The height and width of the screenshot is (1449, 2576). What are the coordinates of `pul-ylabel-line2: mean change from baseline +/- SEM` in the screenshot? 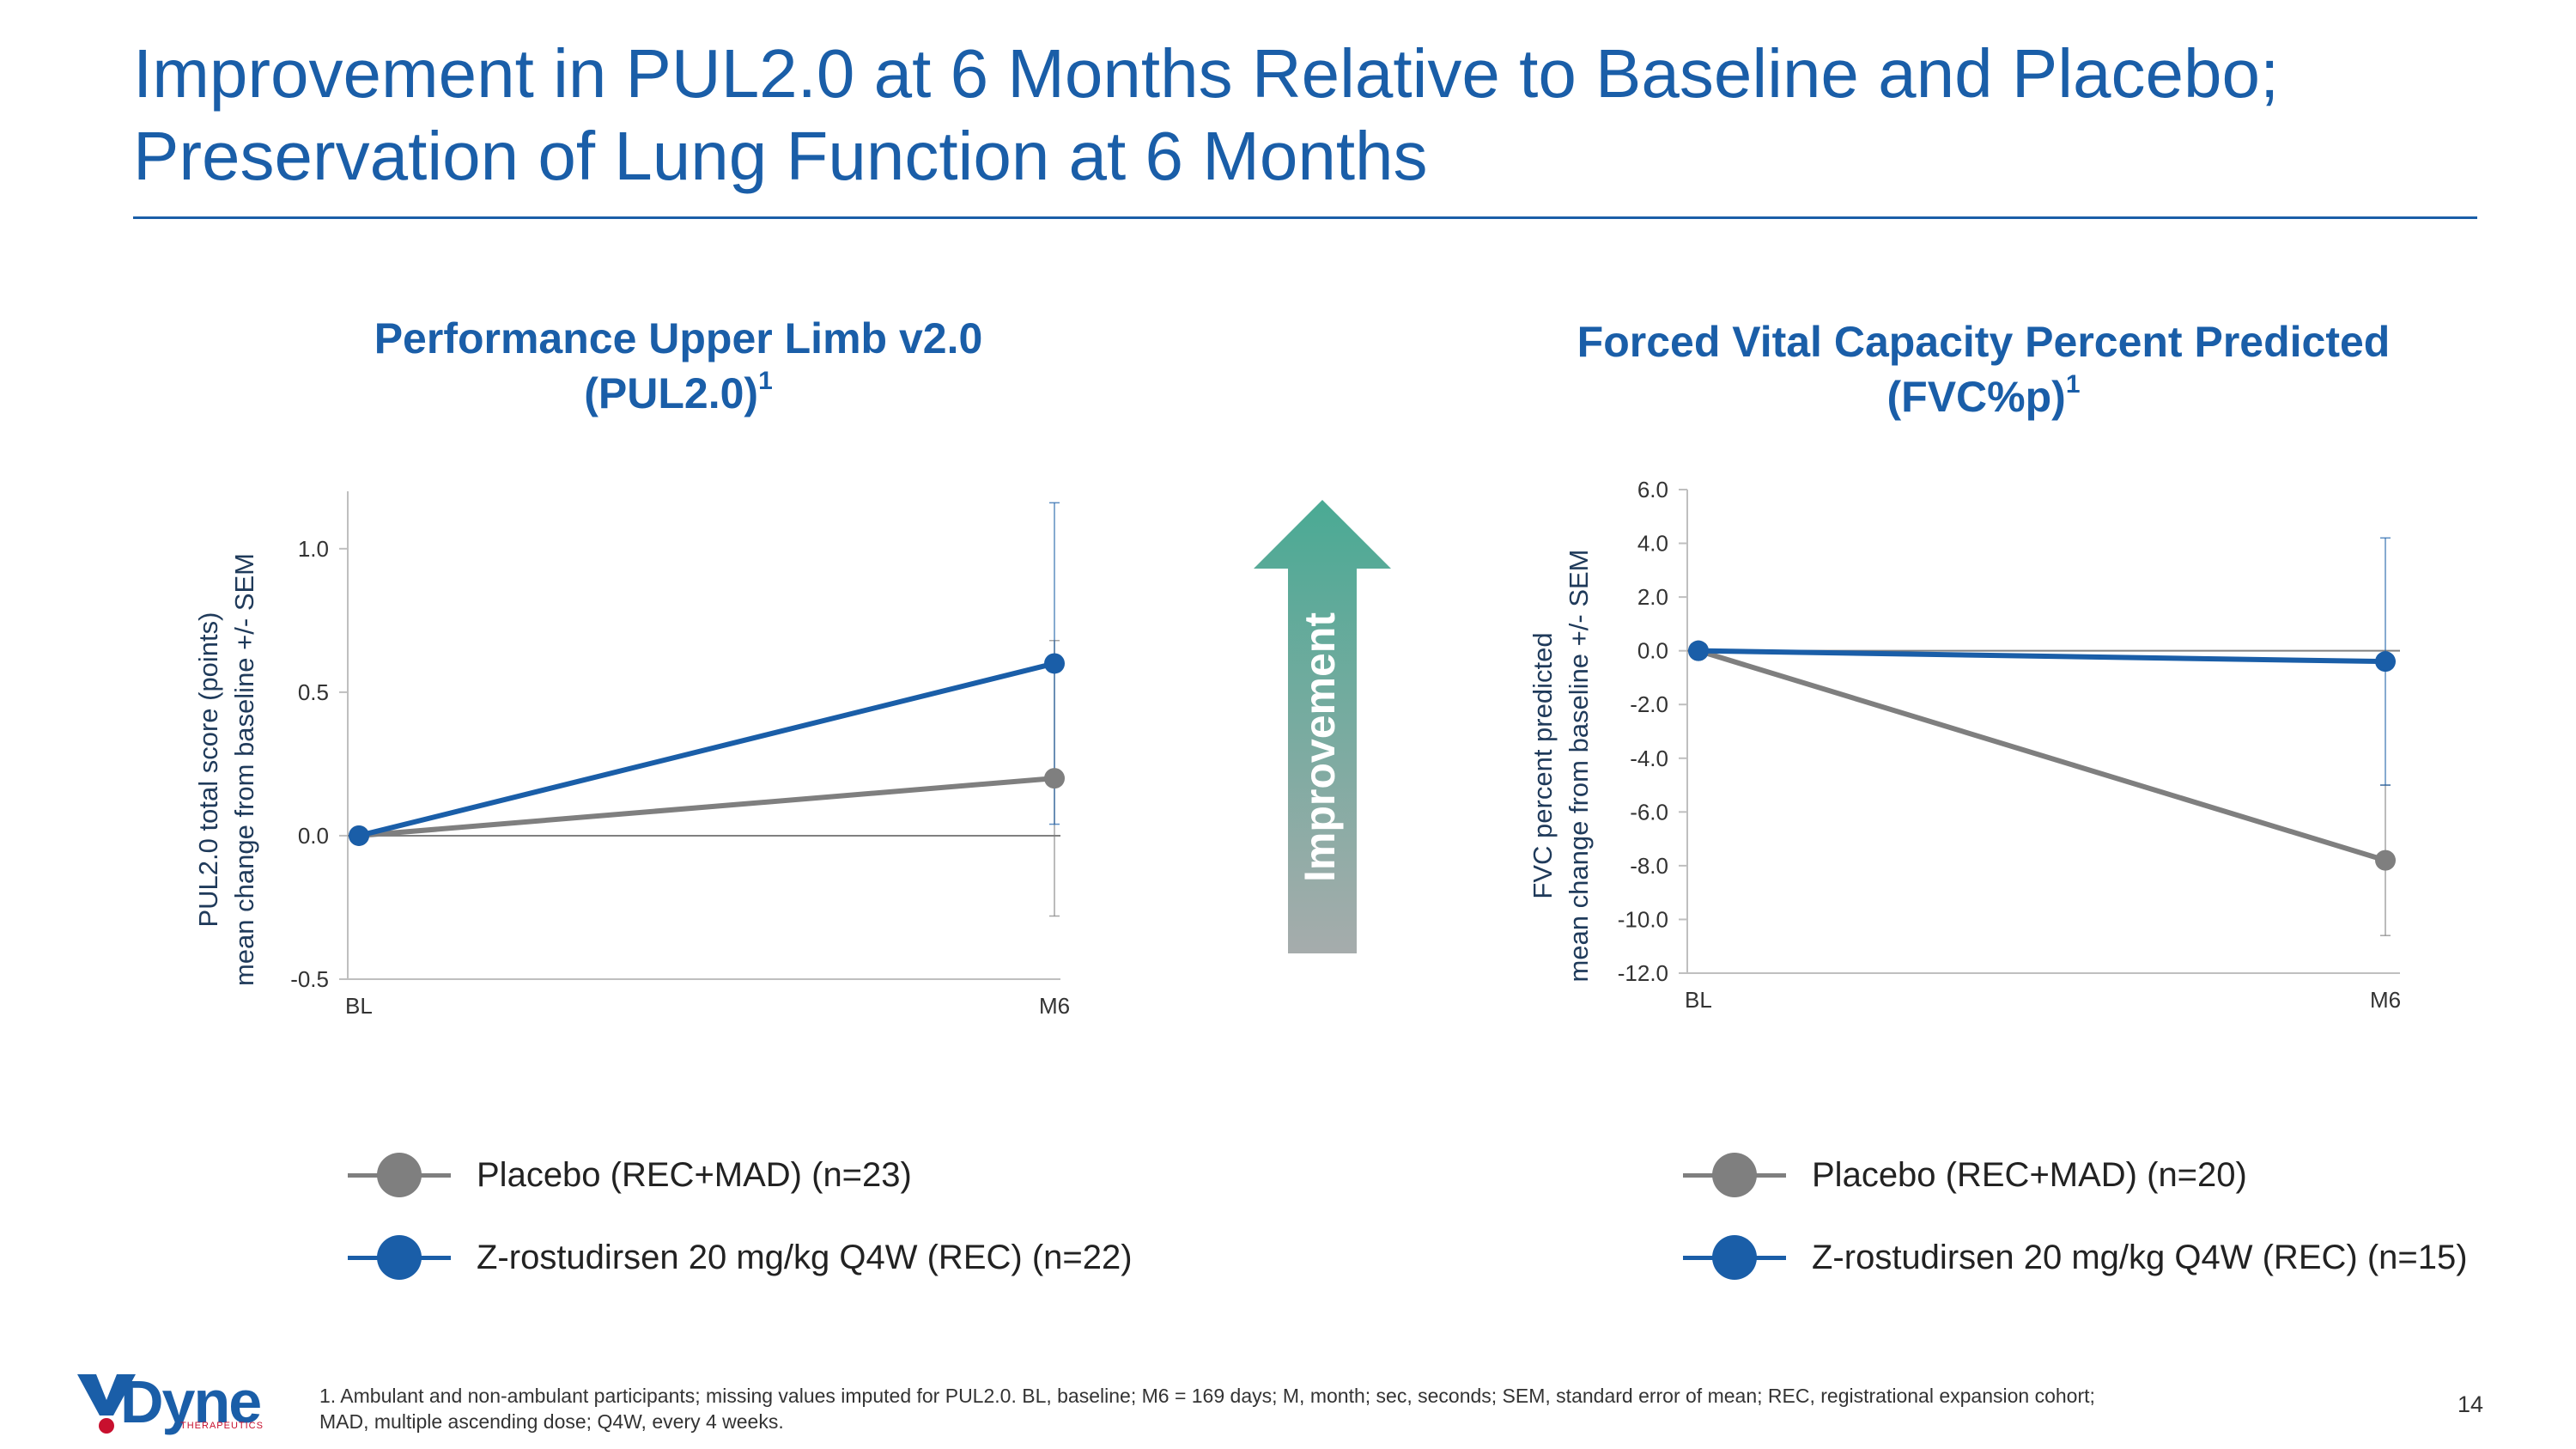 It's located at (244, 769).